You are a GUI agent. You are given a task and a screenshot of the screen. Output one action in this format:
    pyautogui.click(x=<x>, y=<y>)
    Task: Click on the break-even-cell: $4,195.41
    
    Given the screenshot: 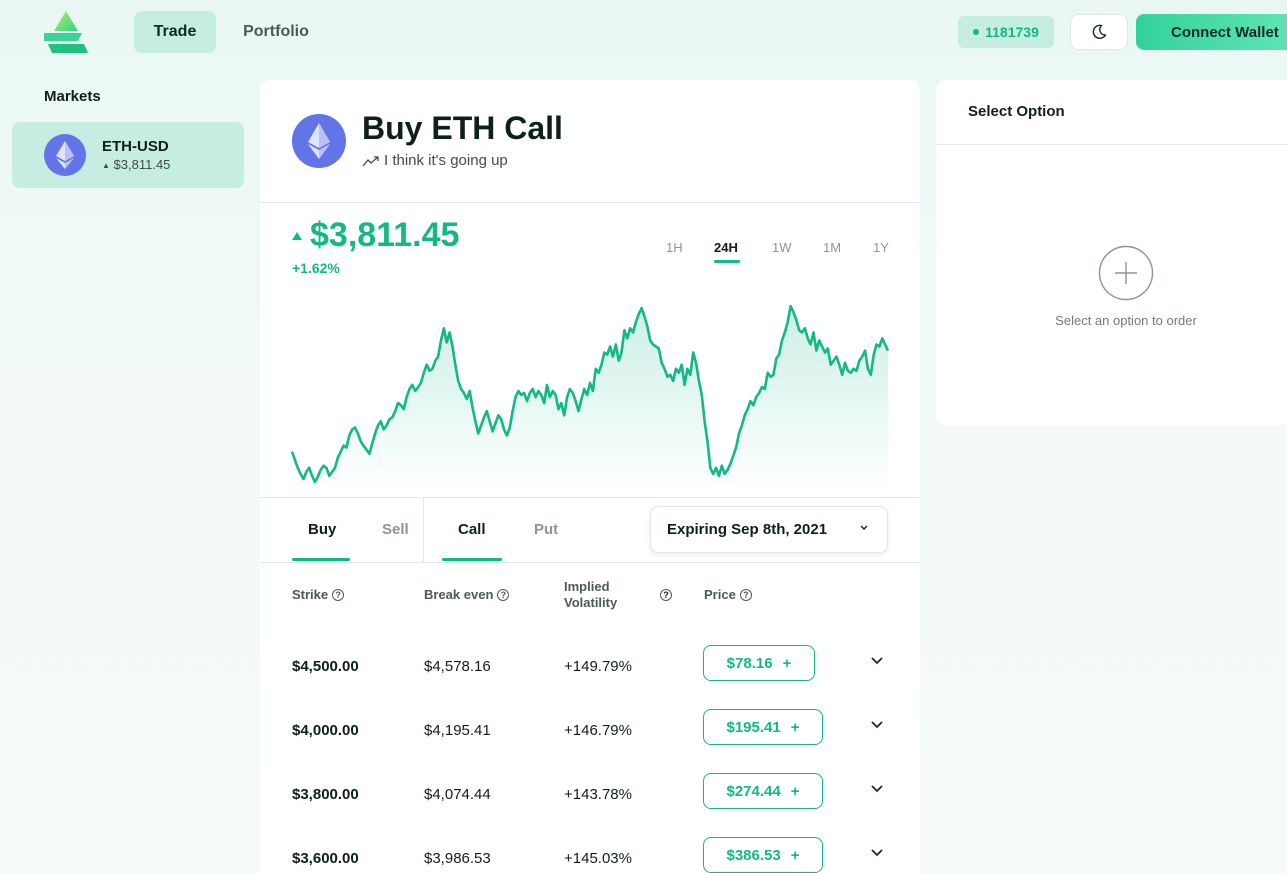 What is the action you would take?
    pyautogui.click(x=457, y=730)
    